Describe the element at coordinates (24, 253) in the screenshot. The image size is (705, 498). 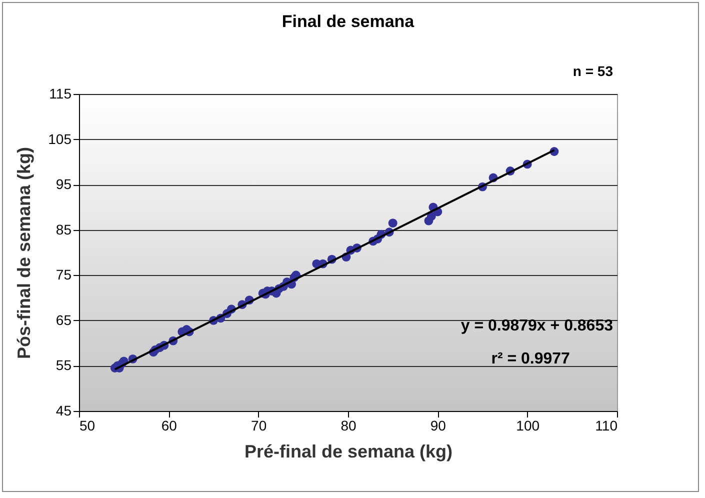
I see `y-axis-title: Pós-final de semana (kg)` at that location.